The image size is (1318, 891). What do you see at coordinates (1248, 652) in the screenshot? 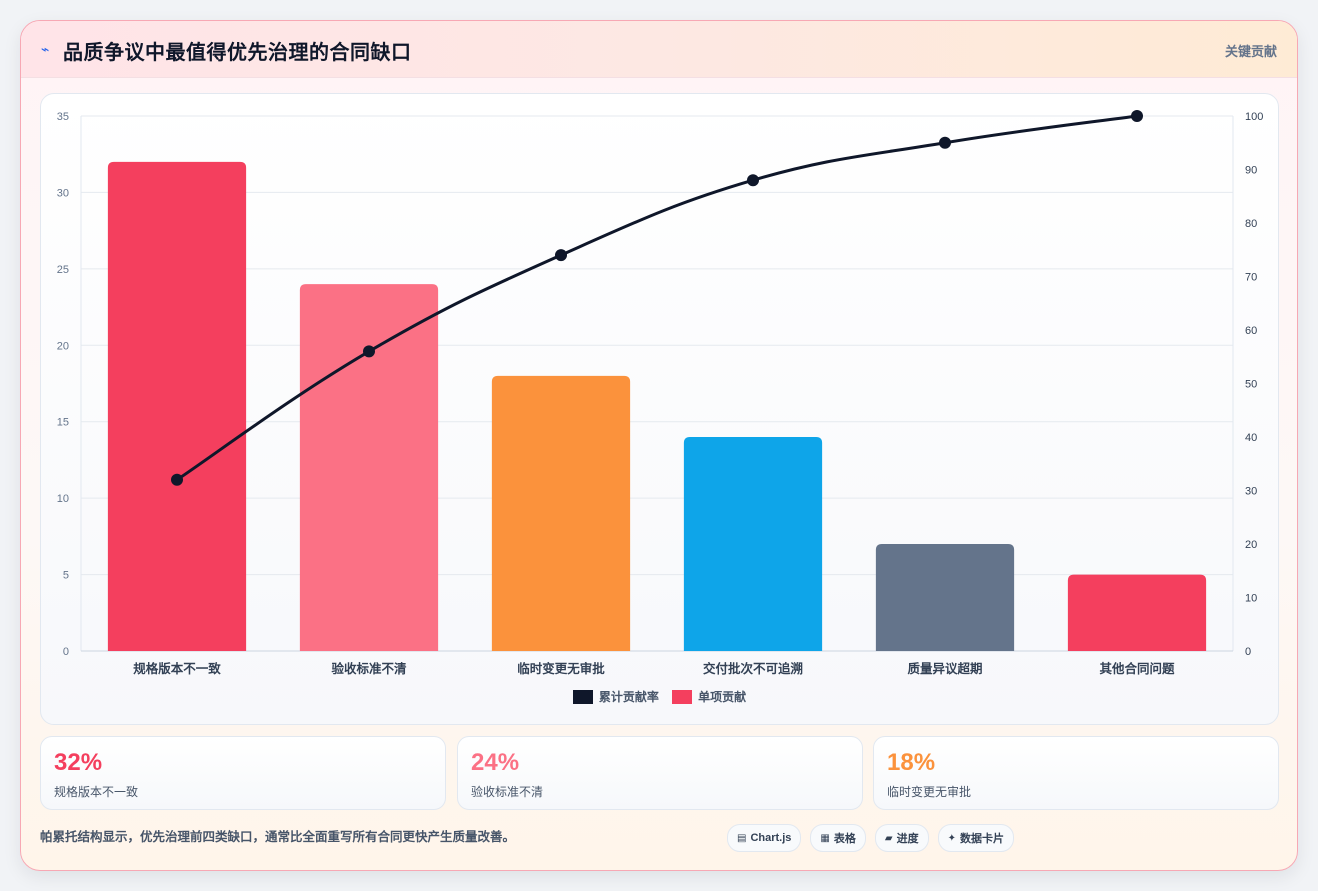
I see `y-right-tick-label: 0` at bounding box center [1248, 652].